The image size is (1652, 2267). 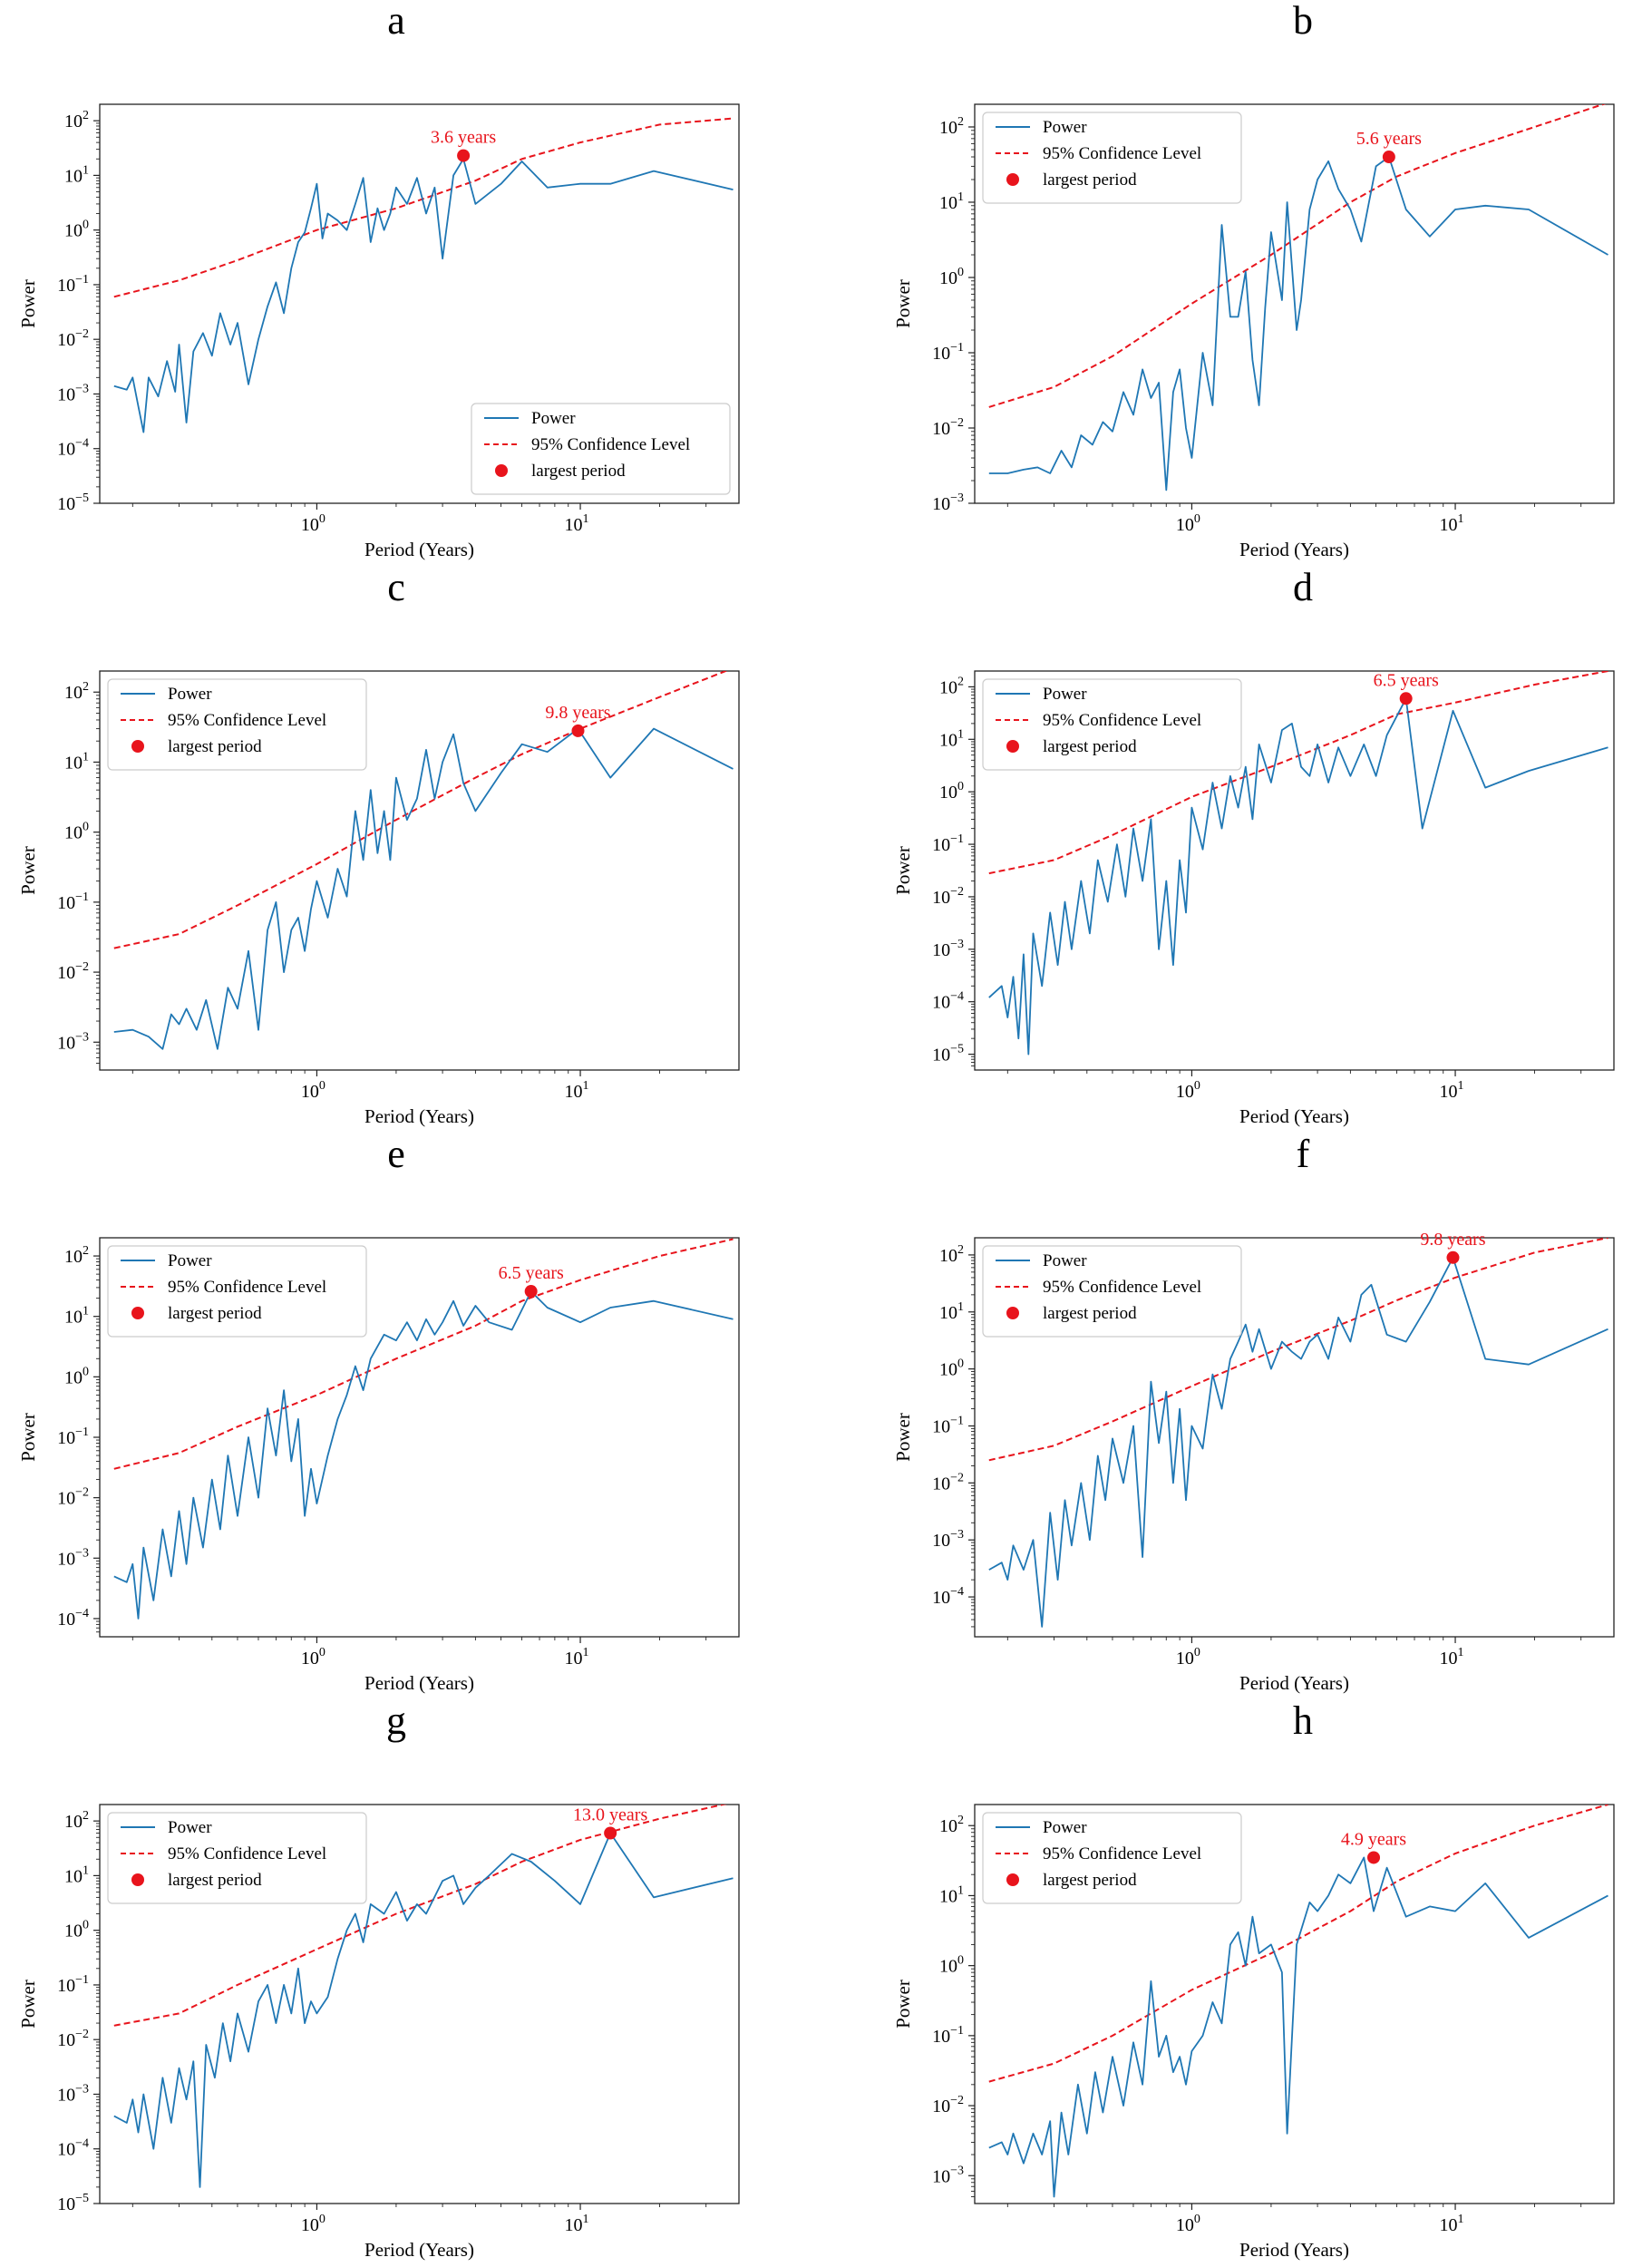 I want to click on panel-label: h, so click(x=1303, y=1721).